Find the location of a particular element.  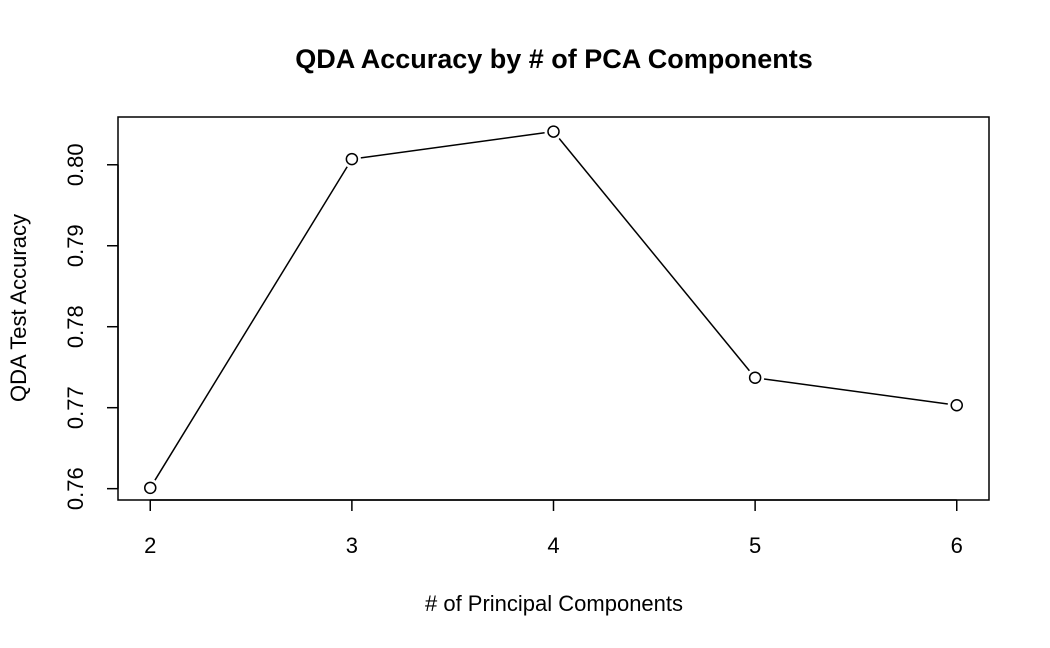

y-tick-label: 0.79 is located at coordinates (75, 245).